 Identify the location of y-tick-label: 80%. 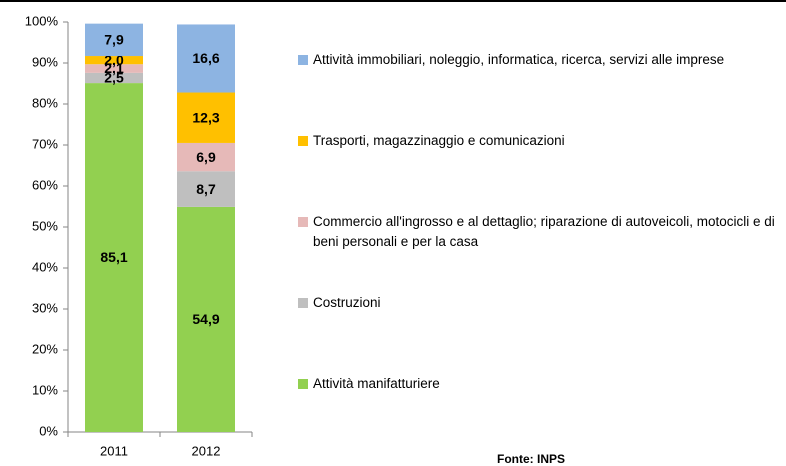
(45, 102).